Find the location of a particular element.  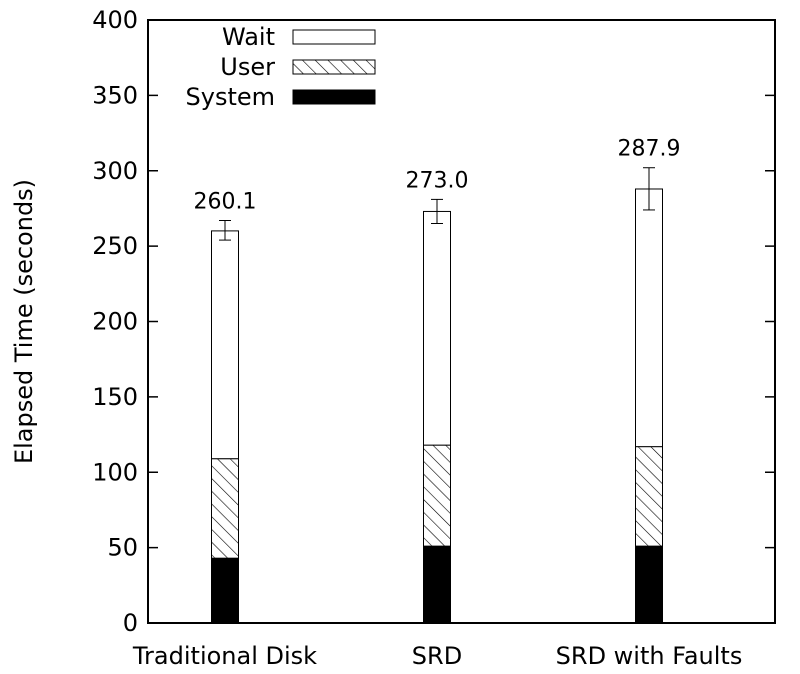

legend-label-wait: Wait is located at coordinates (248, 37).